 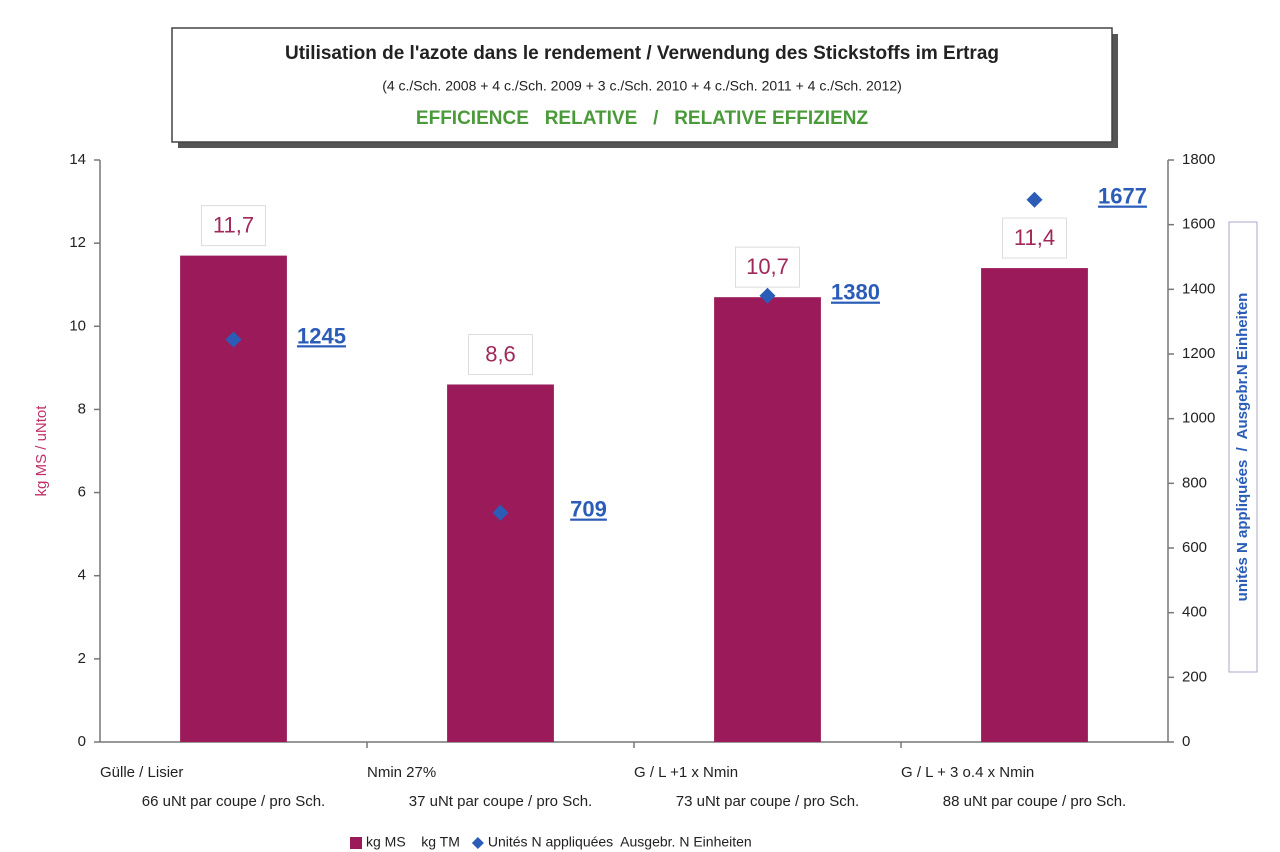 What do you see at coordinates (321, 335) in the screenshot?
I see `point-label: 1245` at bounding box center [321, 335].